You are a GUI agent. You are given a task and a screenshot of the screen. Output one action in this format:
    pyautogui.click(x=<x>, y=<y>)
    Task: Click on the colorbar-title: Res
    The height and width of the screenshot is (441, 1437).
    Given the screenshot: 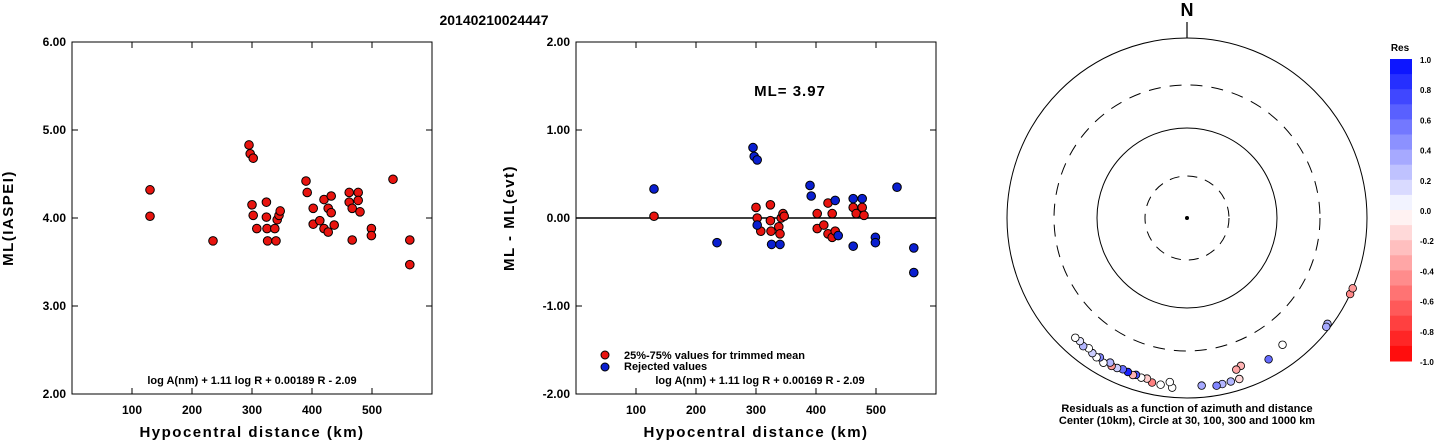 What is the action you would take?
    pyautogui.click(x=1400, y=48)
    